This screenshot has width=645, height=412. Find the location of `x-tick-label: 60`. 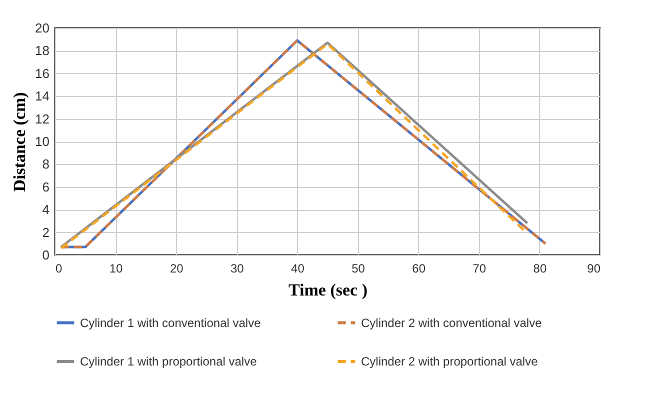

x-tick-label: 60 is located at coordinates (419, 269).